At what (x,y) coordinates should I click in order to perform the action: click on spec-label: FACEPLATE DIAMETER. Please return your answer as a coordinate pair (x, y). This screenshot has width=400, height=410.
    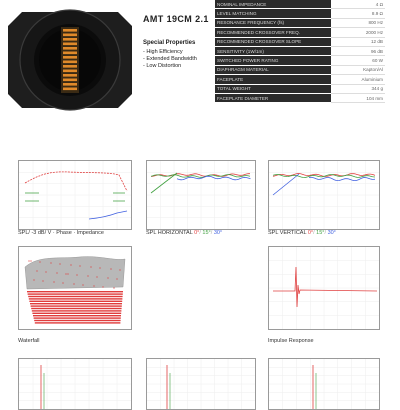
    Looking at the image, I should click on (273, 98).